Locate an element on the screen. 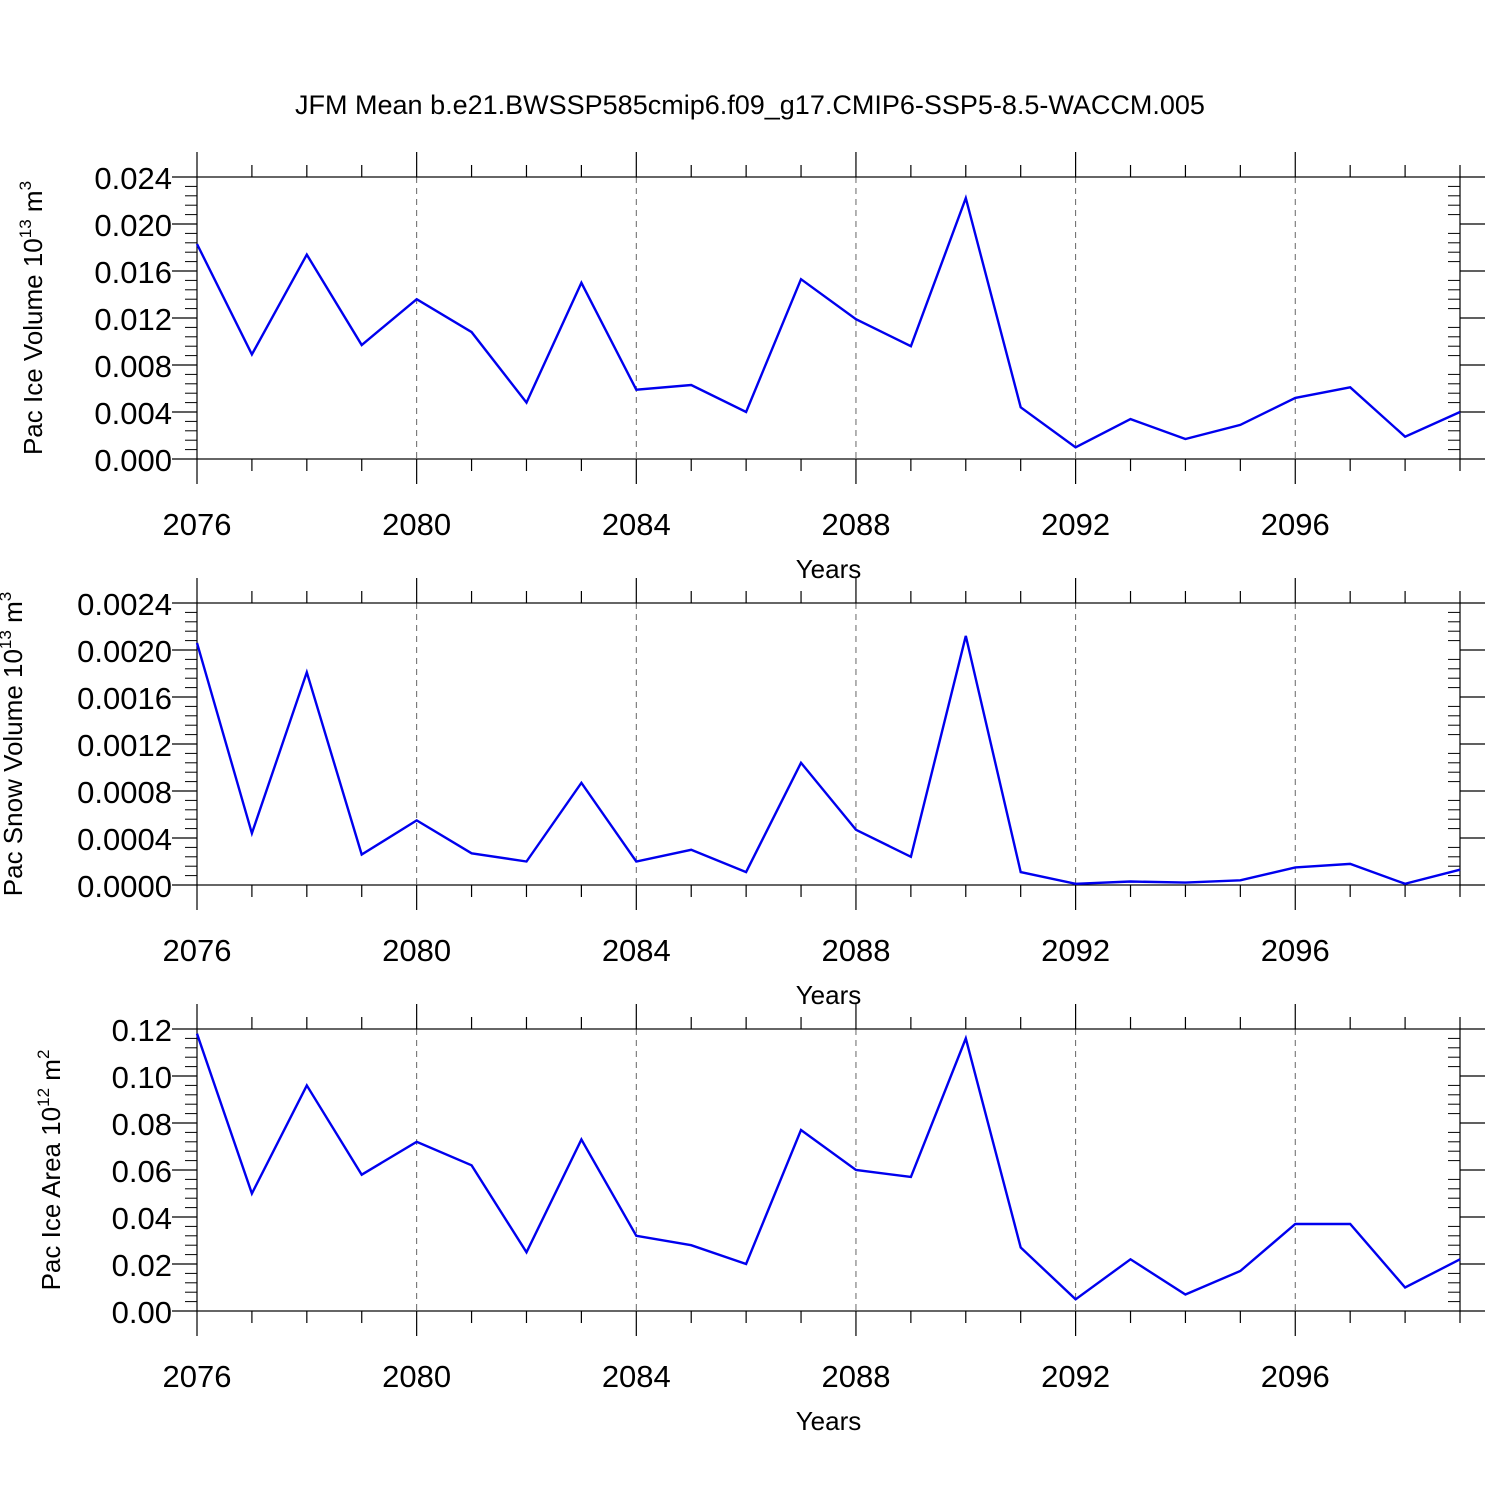  y-tick-label: 0.0008 is located at coordinates (124, 792).